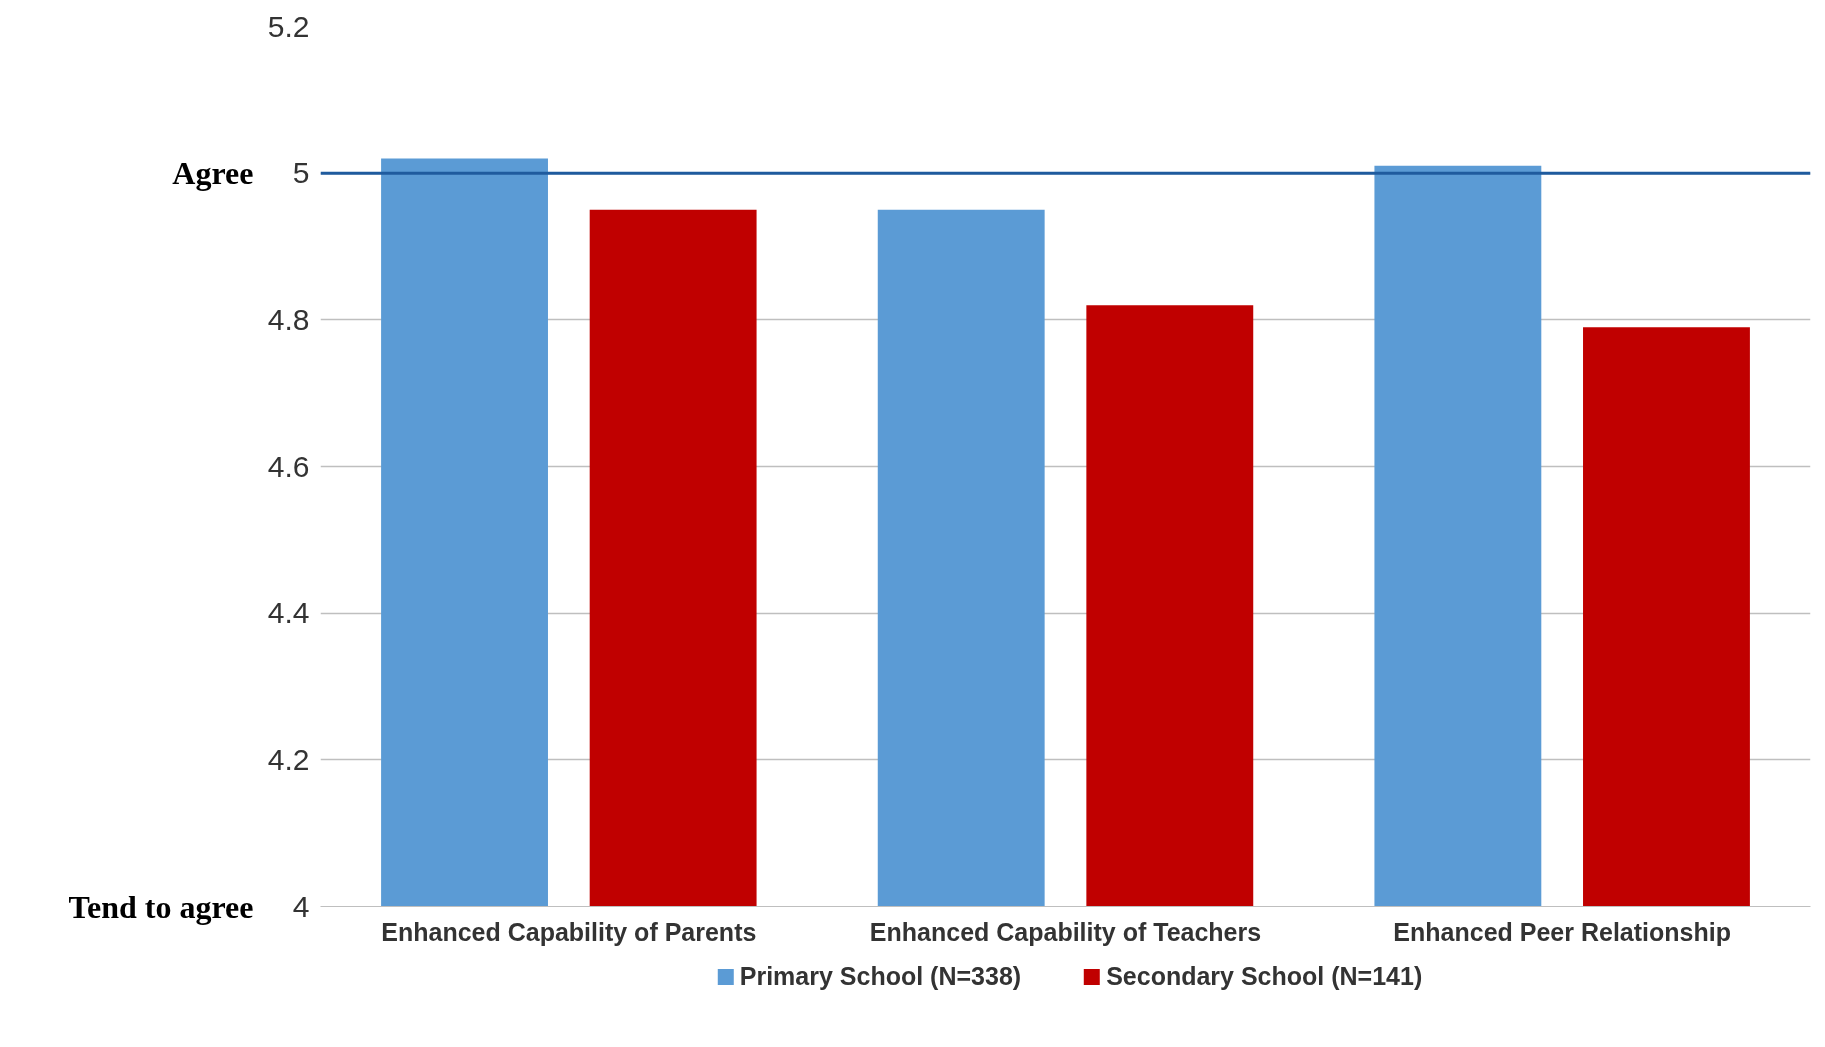 This screenshot has width=1825, height=1047. What do you see at coordinates (288, 613) in the screenshot?
I see `y-tick-label: 4.4` at bounding box center [288, 613].